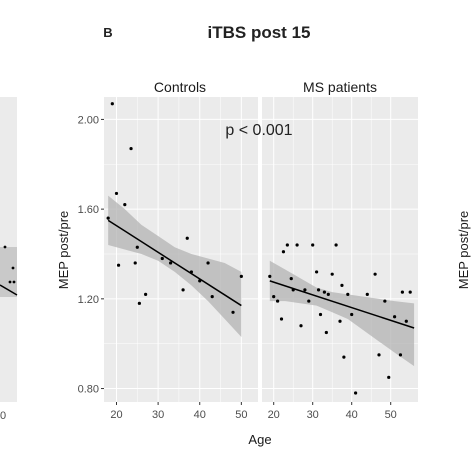 The height and width of the screenshot is (474, 474). What do you see at coordinates (88, 210) in the screenshot?
I see `y-tick-label: 1.60` at bounding box center [88, 210].